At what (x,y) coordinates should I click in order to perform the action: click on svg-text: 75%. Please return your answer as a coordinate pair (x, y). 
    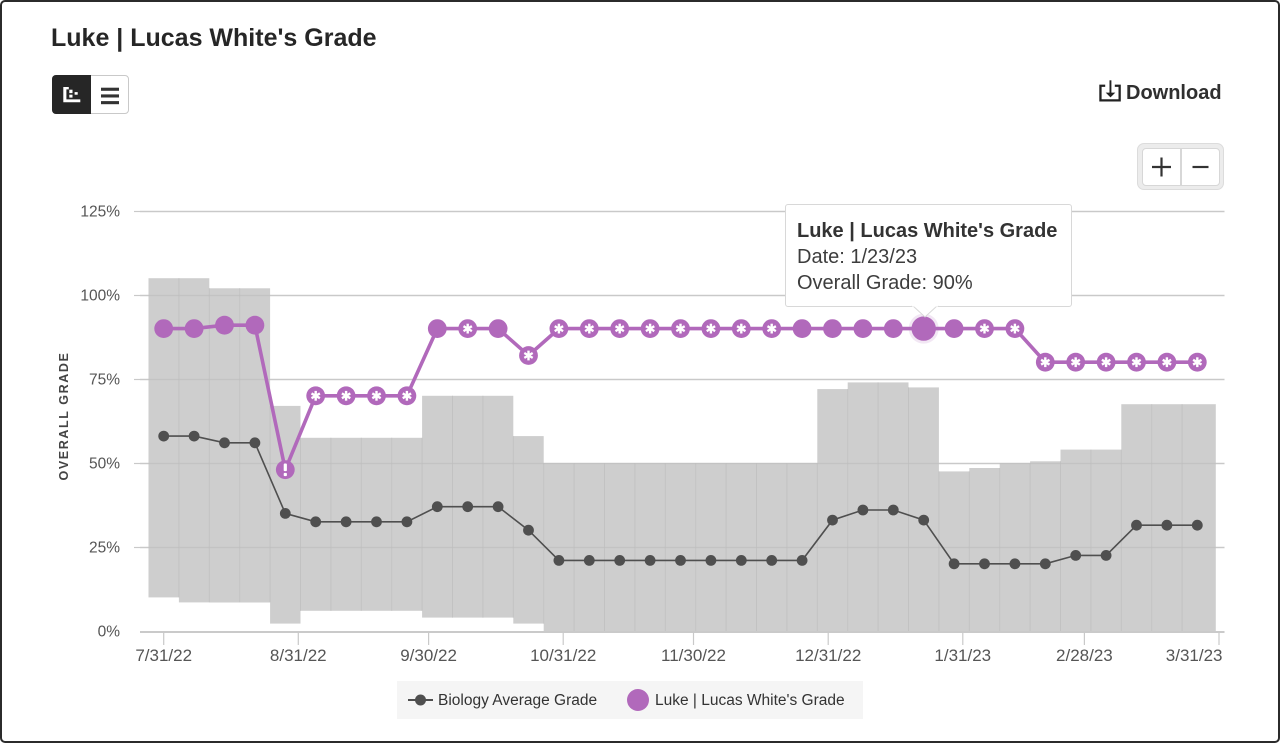
    Looking at the image, I should click on (104, 380).